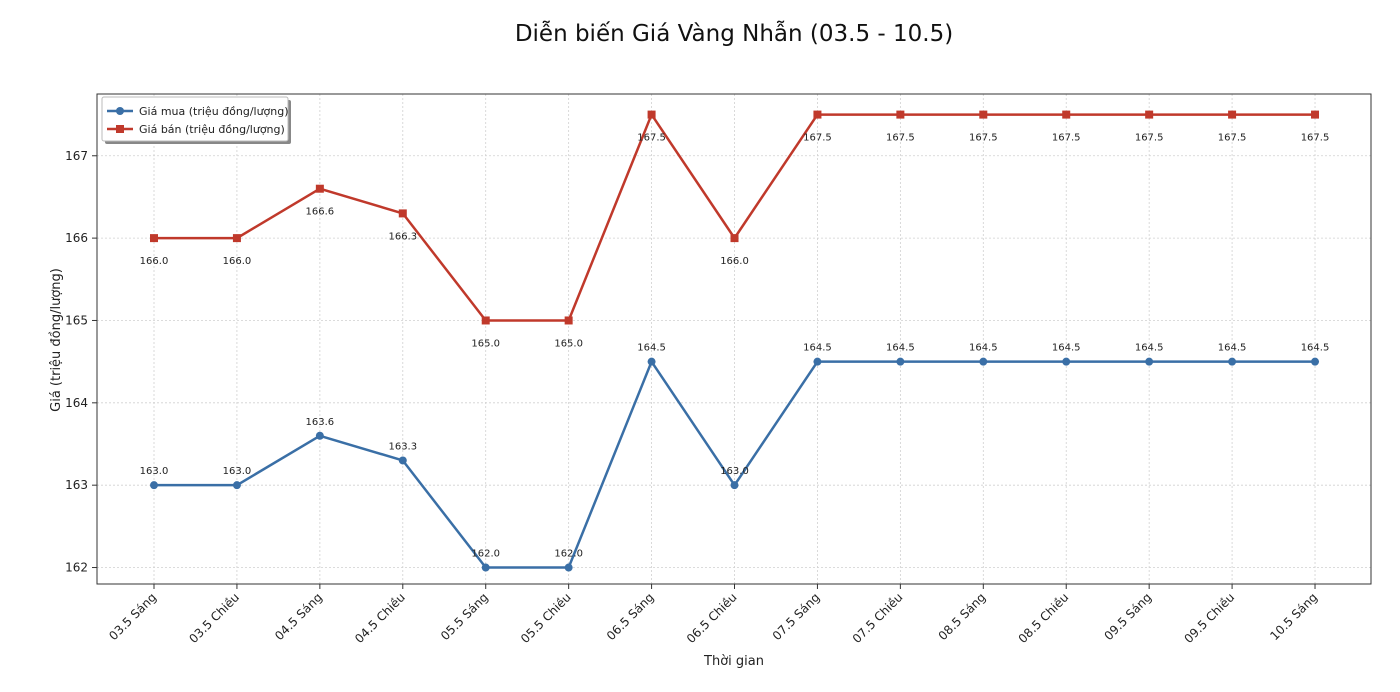  I want to click on legend-box, so click(195, 119).